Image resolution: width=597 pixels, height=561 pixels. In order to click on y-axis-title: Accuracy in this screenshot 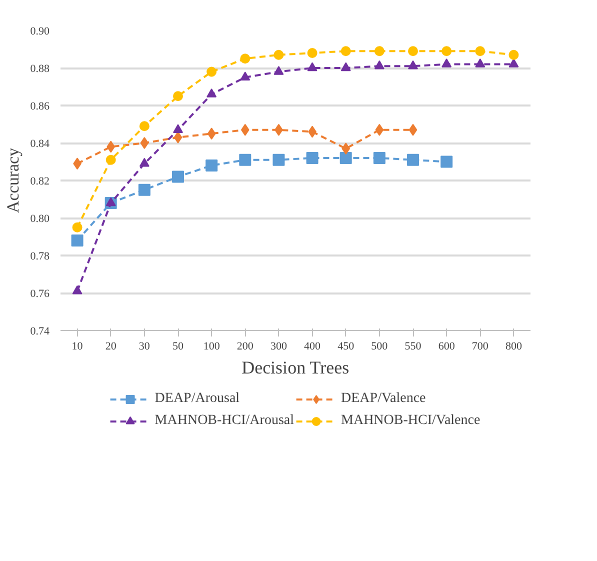, I will do `click(12, 180)`.